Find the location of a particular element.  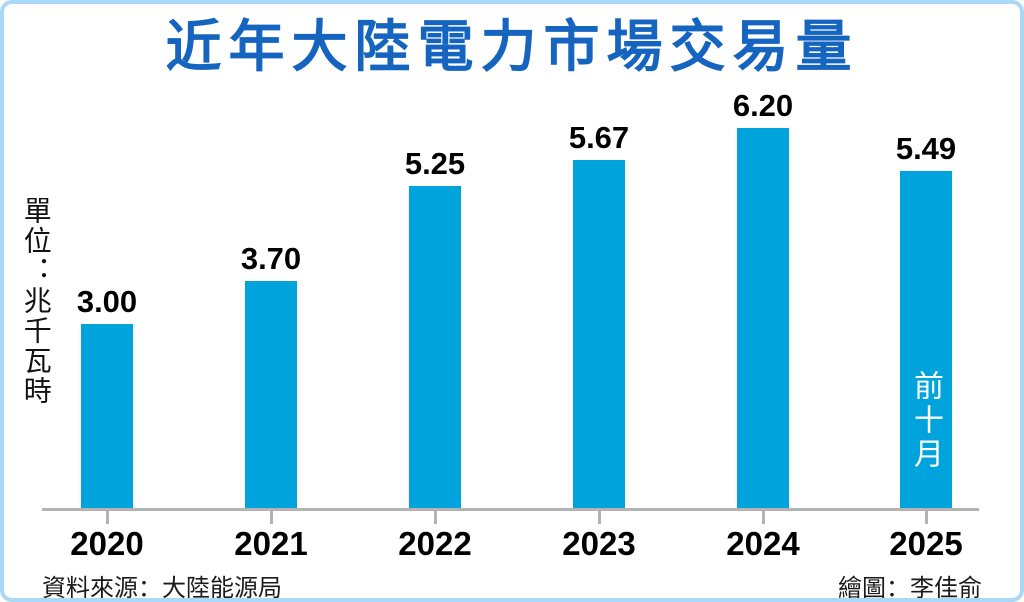

bar-annotation-2025: 前十月 is located at coordinates (925, 421).